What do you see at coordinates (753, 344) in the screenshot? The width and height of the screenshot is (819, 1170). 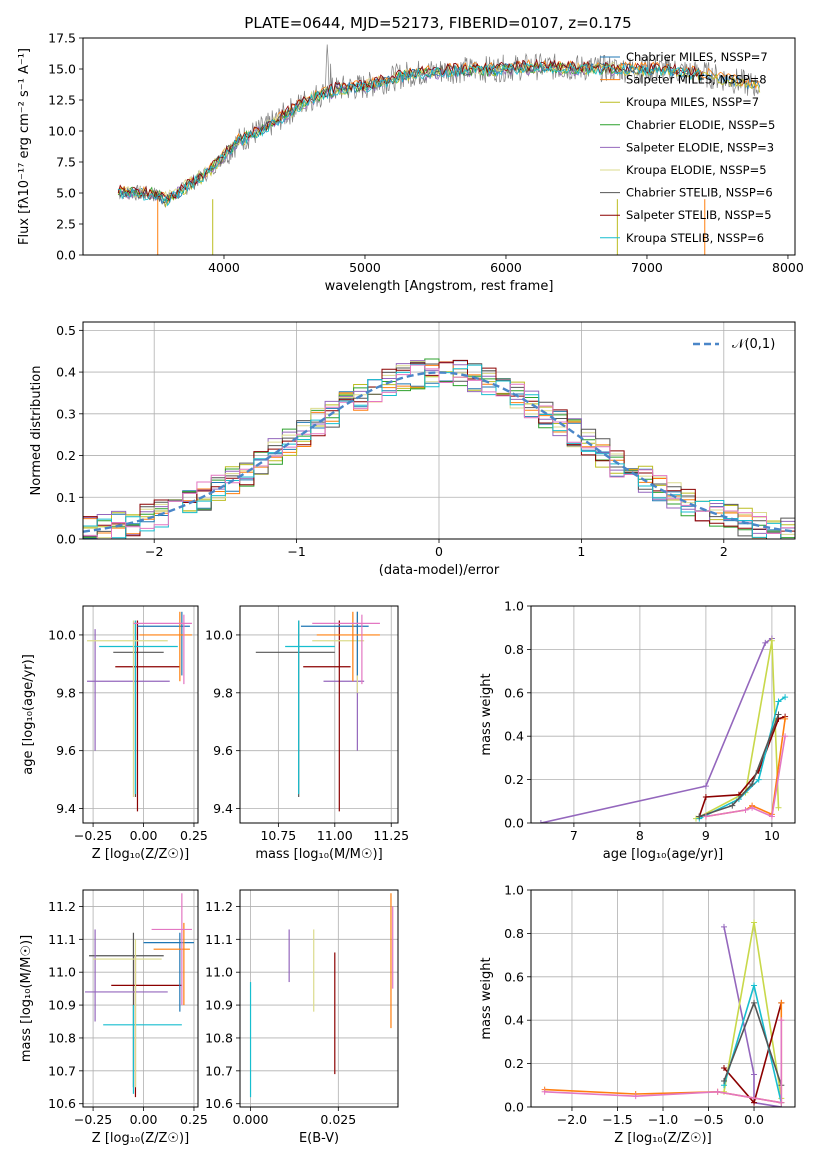 I see `legend-label-normal: 𝒩(0,1)` at bounding box center [753, 344].